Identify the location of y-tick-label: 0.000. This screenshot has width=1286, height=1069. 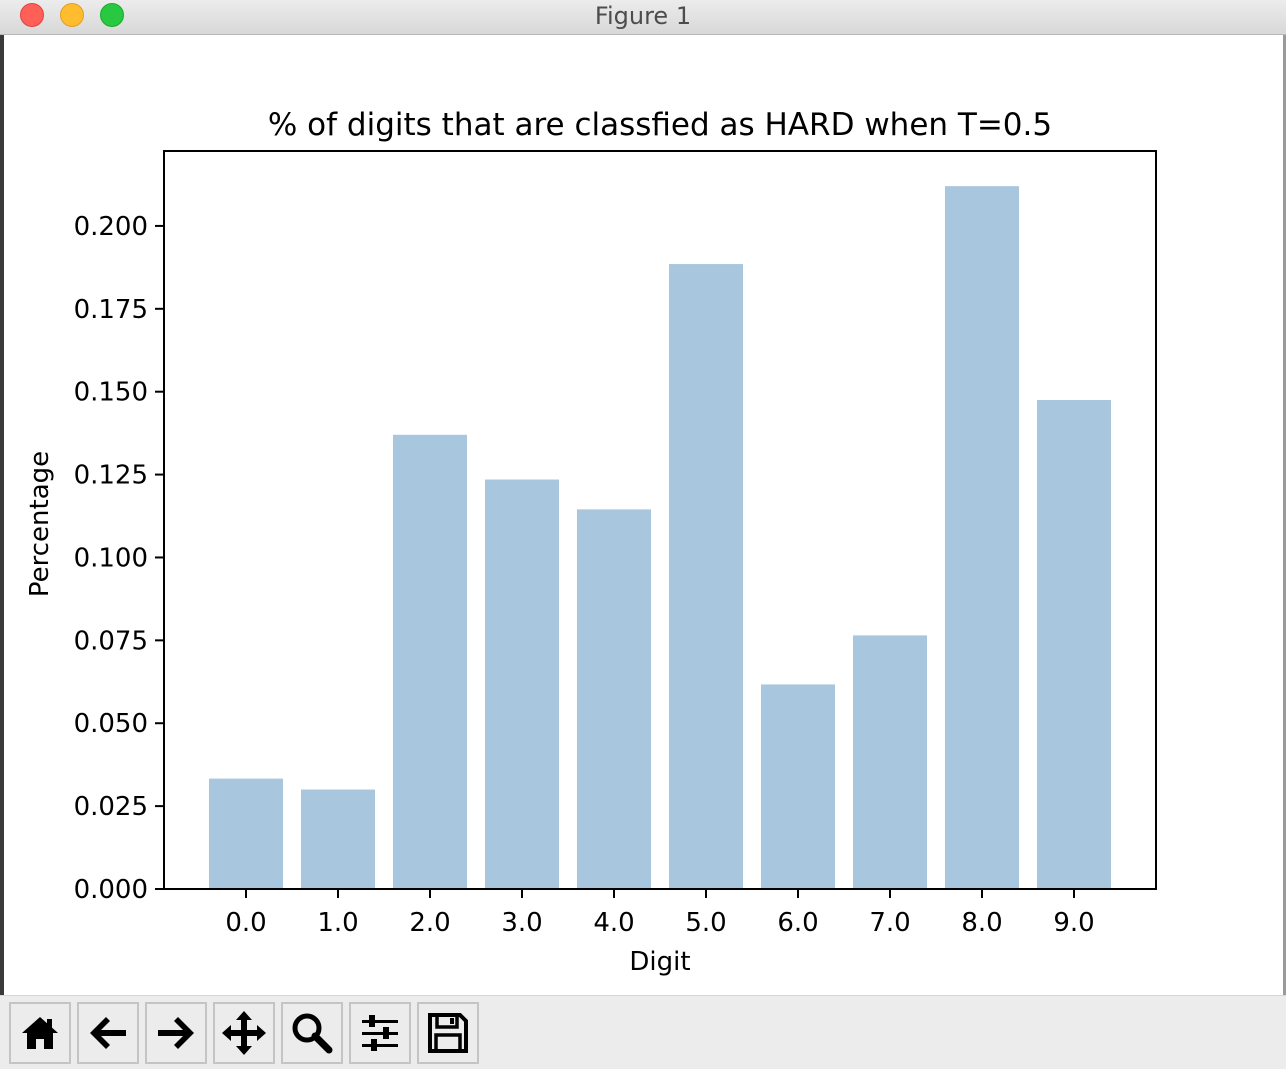
(111, 890).